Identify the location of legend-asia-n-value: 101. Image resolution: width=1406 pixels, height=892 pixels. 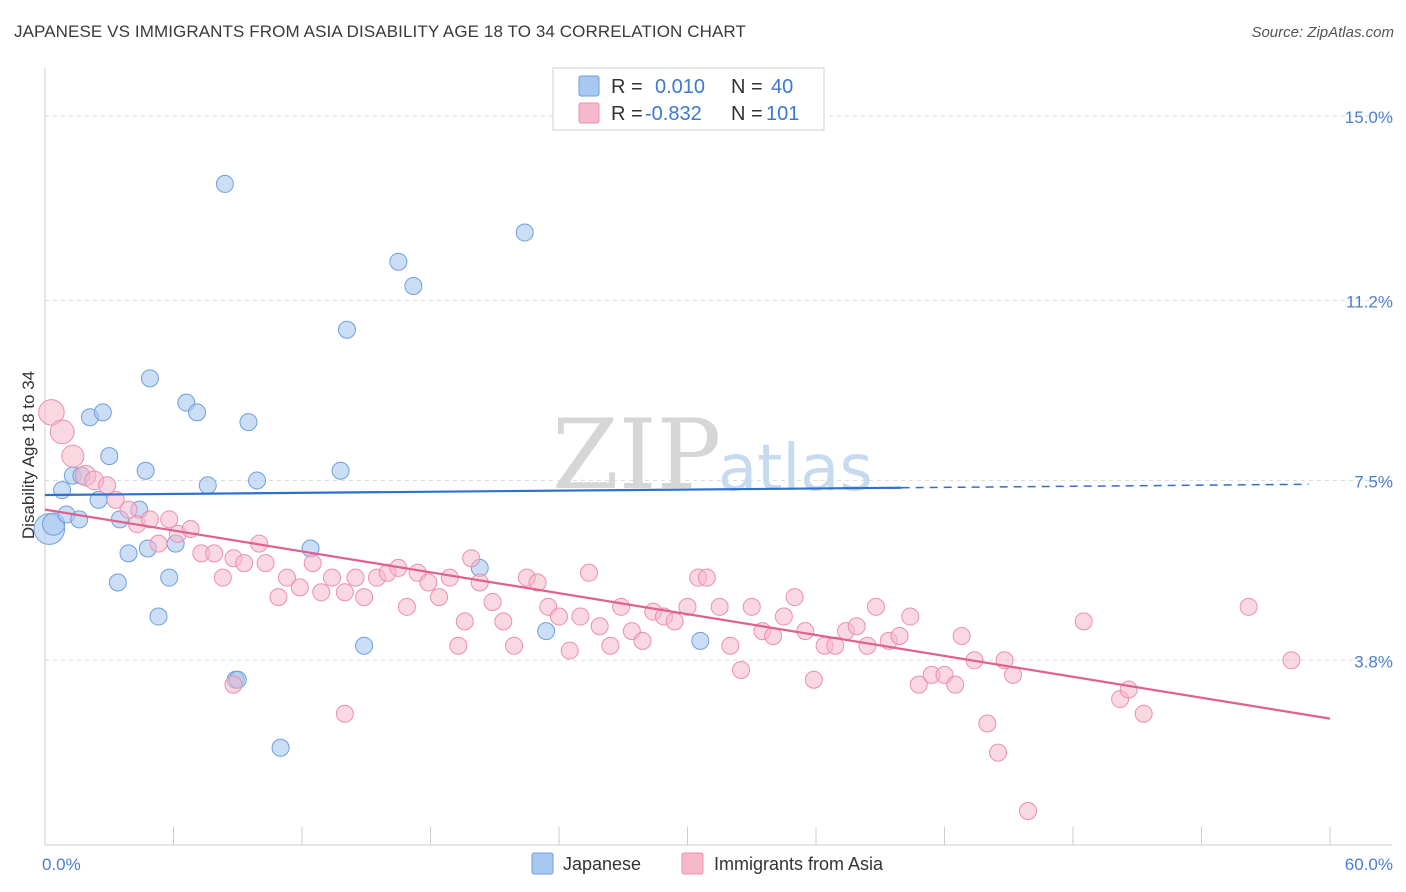
(782, 114).